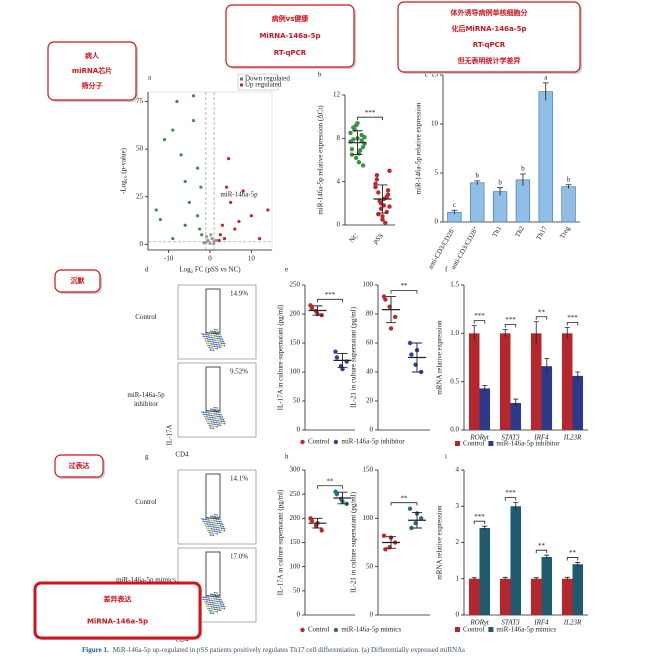 This screenshot has height=660, width=653. I want to click on callout-box, so click(92, 71).